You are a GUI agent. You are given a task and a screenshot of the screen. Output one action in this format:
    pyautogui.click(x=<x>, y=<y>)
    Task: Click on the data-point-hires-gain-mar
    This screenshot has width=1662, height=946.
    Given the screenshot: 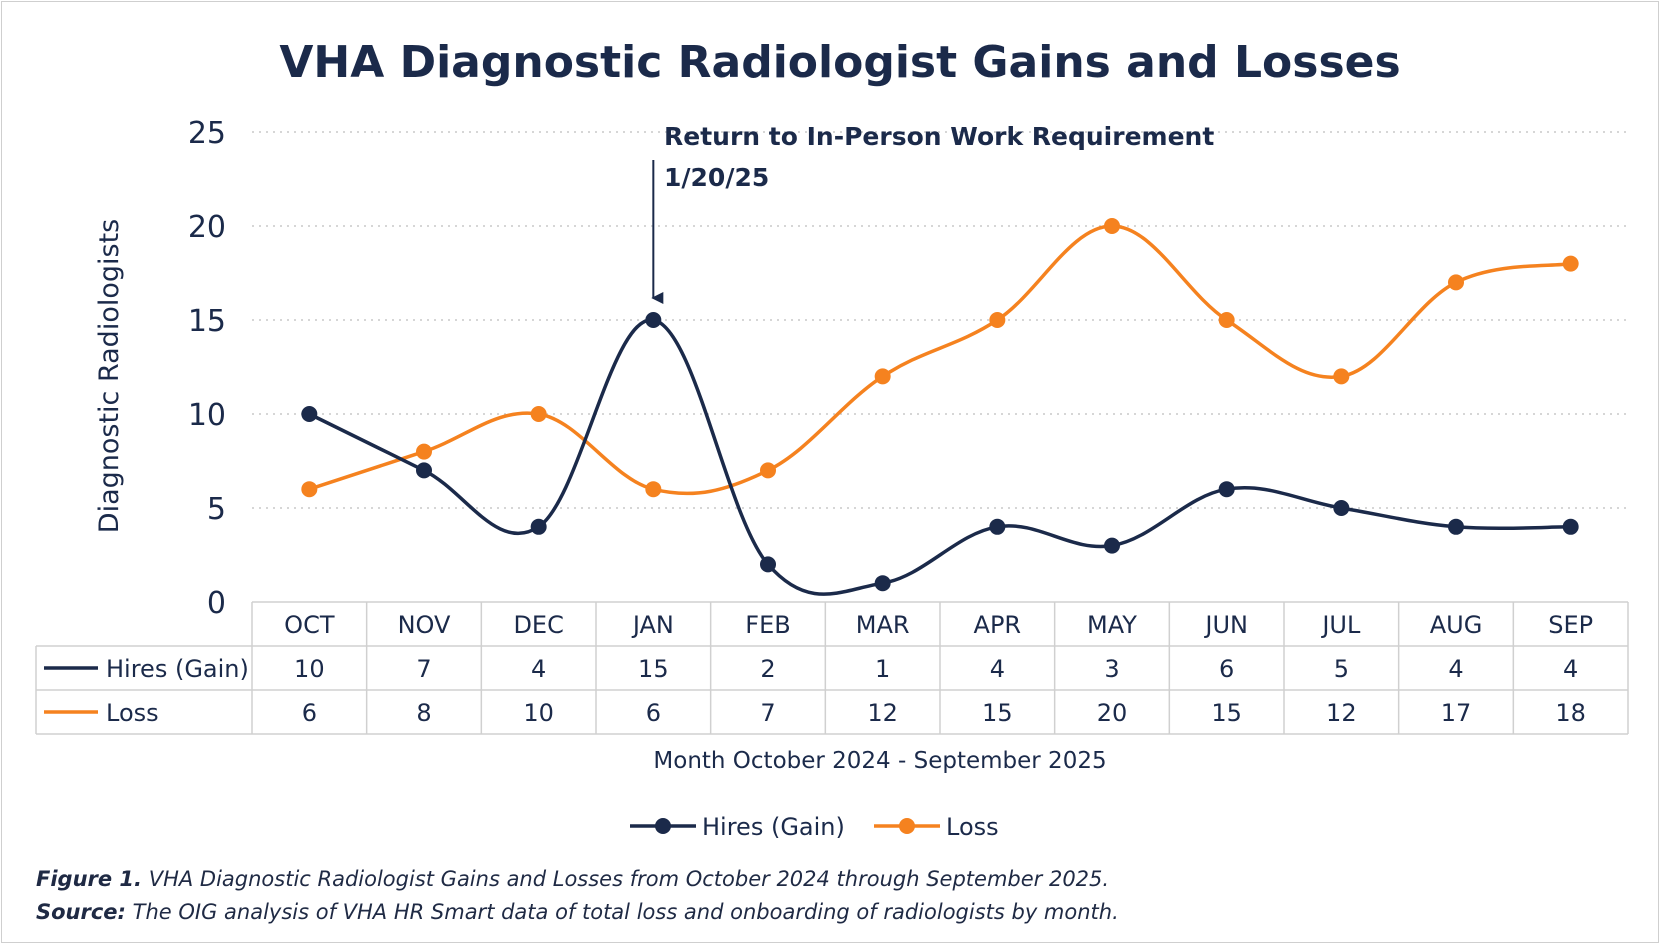 What is the action you would take?
    pyautogui.click(x=882, y=583)
    